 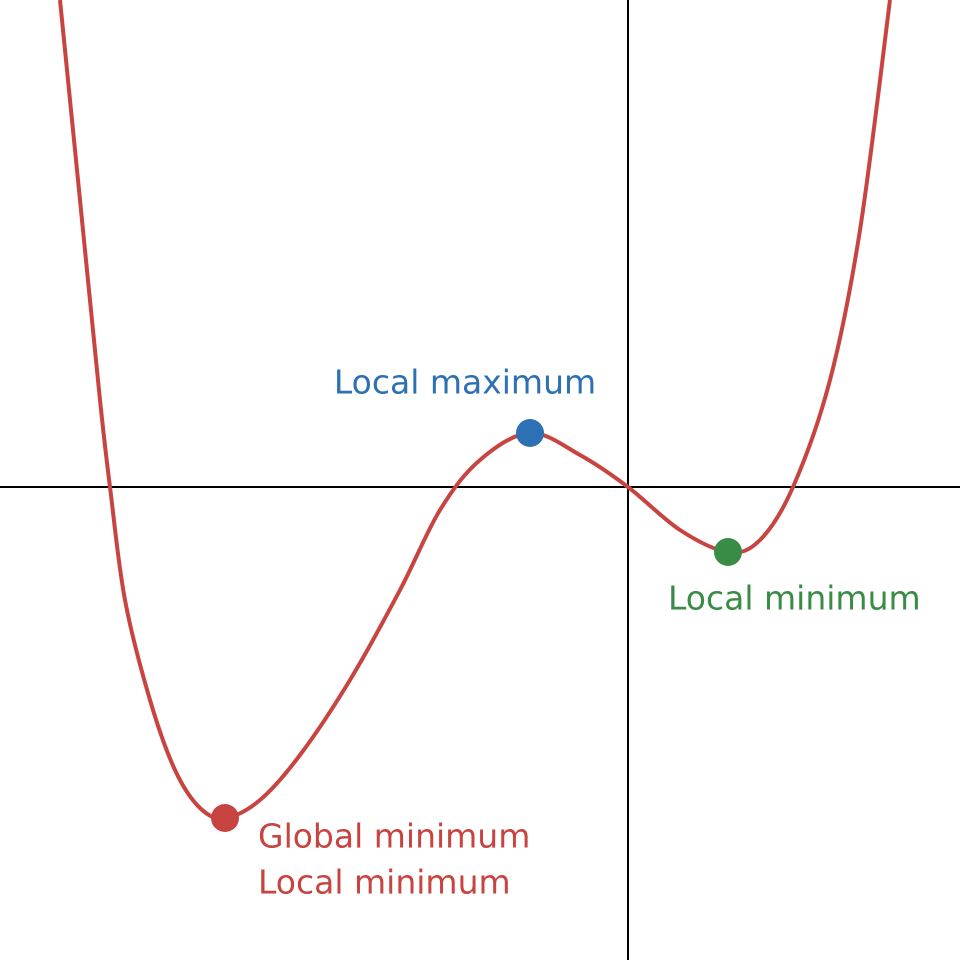 What do you see at coordinates (465, 382) in the screenshot?
I see `point-label: Local maximum` at bounding box center [465, 382].